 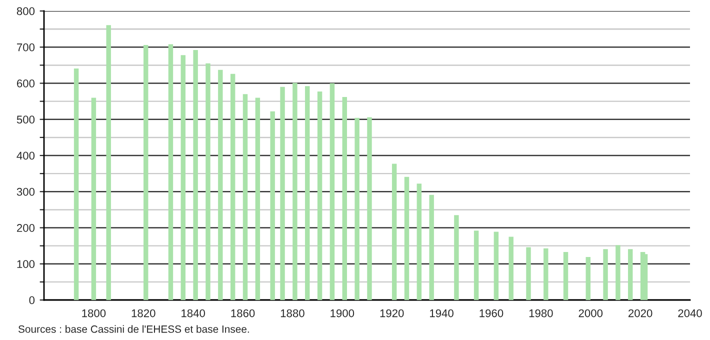 What do you see at coordinates (94, 313) in the screenshot?
I see `x-tick-label: 1800` at bounding box center [94, 313].